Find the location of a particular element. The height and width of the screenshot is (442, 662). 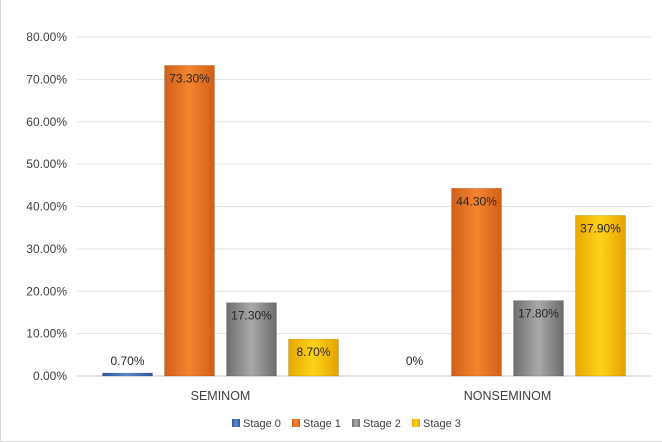

legend-label: Stage 0 is located at coordinates (262, 424).